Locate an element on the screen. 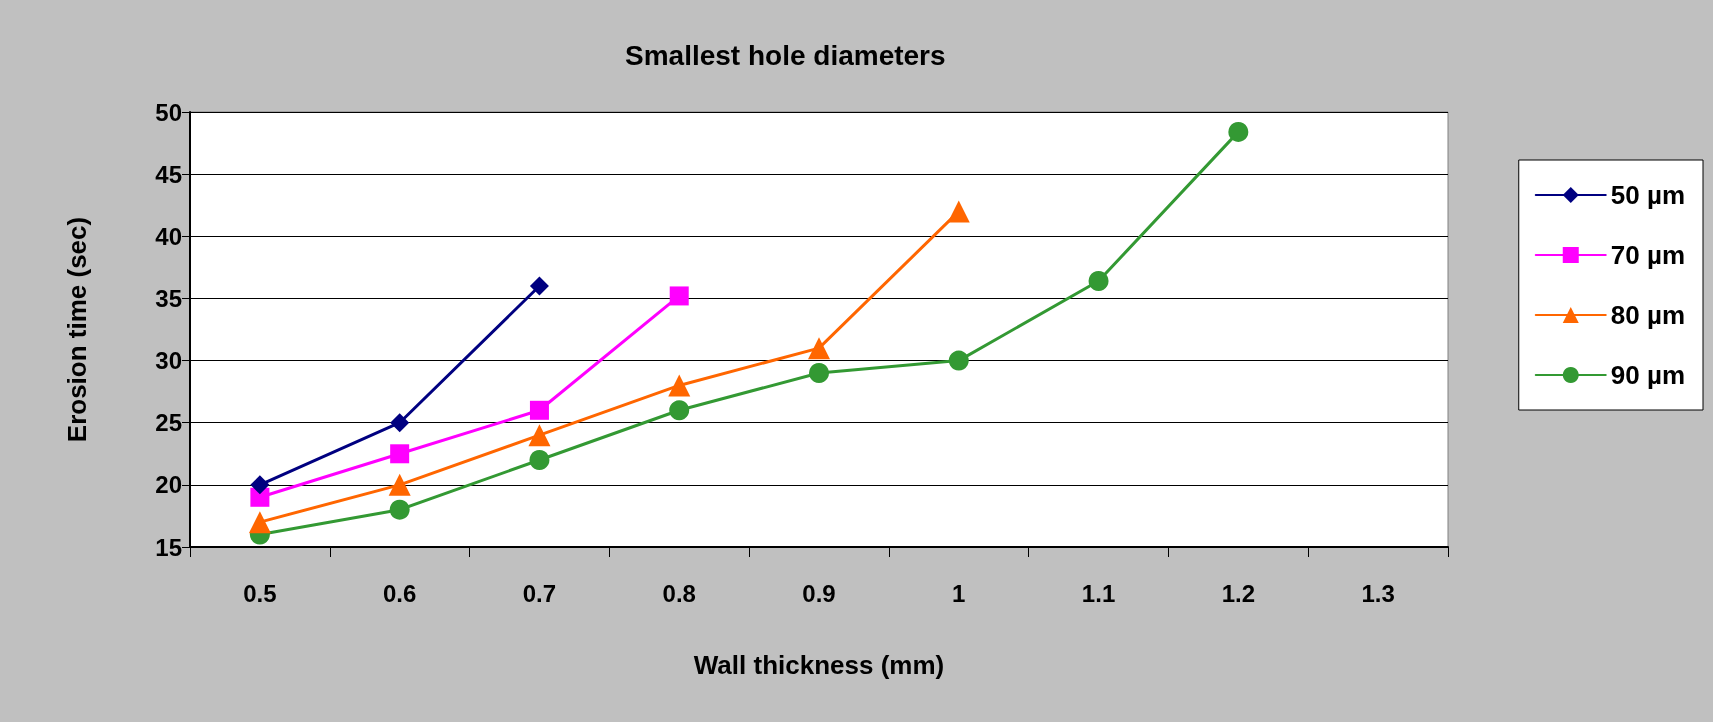 The width and height of the screenshot is (1713, 722). y-tick-label: 15 is located at coordinates (168, 547).